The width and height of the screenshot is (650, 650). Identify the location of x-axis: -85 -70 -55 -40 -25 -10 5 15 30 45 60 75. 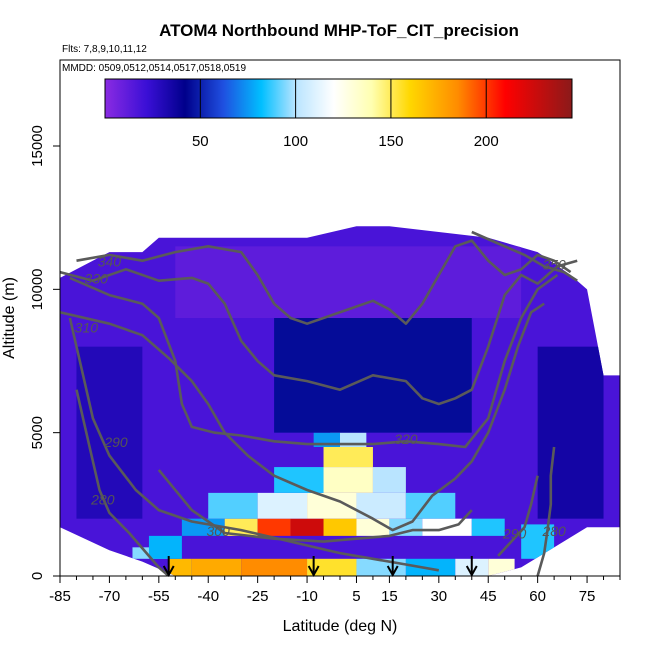
(335, 590).